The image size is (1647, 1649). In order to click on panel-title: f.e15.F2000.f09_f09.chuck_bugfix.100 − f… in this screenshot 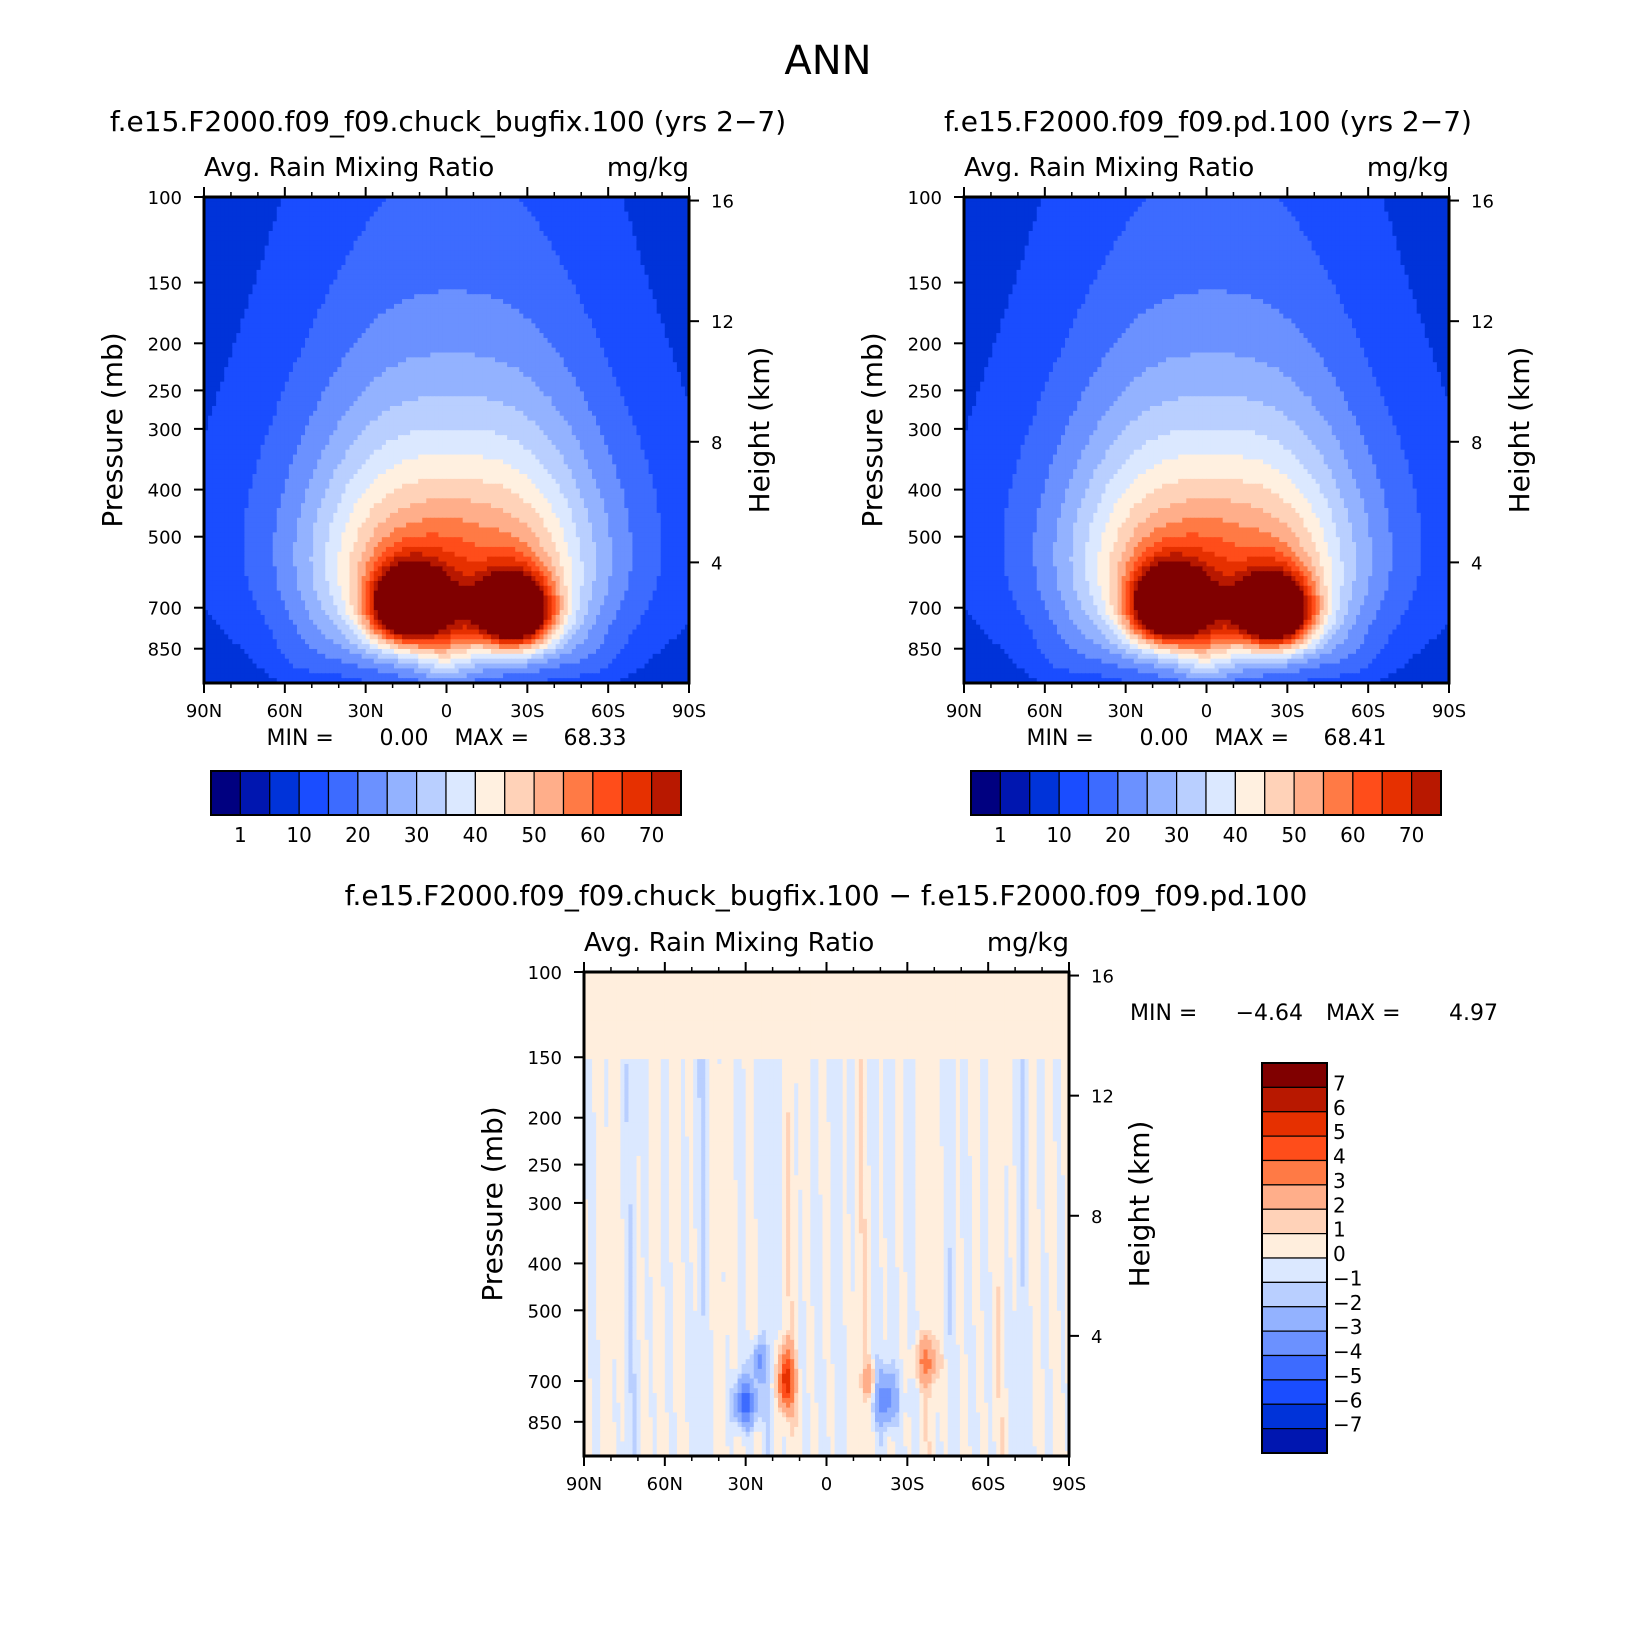, I will do `click(826, 895)`.